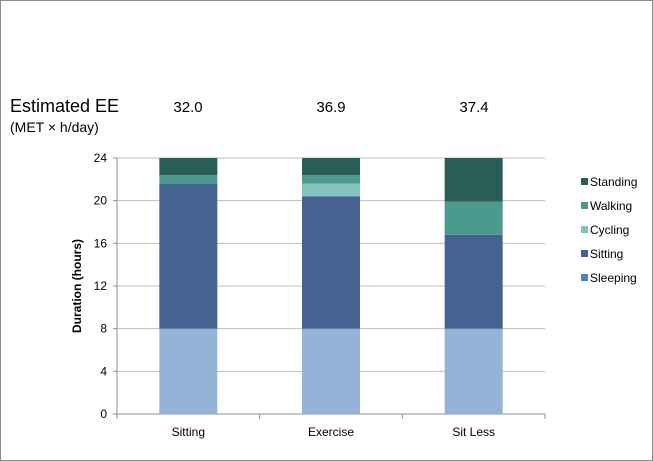 The image size is (653, 461). I want to click on bar-standing-sitting, so click(188, 167).